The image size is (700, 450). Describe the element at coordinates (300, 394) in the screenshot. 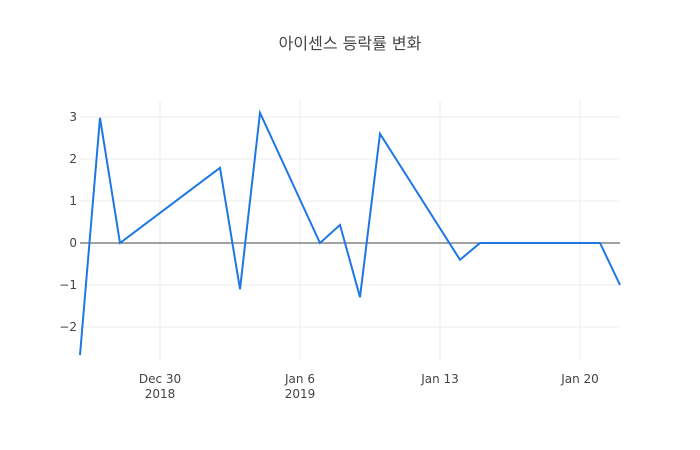

I see `x-tick-year-label: 2019` at that location.